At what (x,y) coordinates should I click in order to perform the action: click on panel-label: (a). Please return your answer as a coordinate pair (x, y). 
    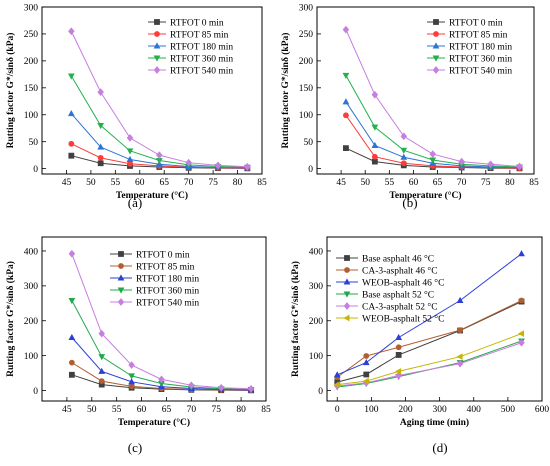
    Looking at the image, I should click on (135, 202).